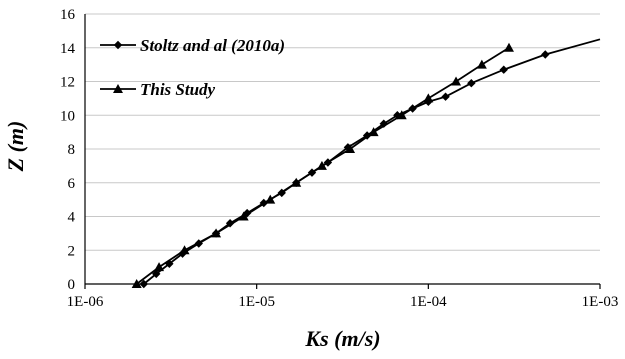 The image size is (625, 359). I want to click on y-tick-label-8: 8, so click(72, 150).